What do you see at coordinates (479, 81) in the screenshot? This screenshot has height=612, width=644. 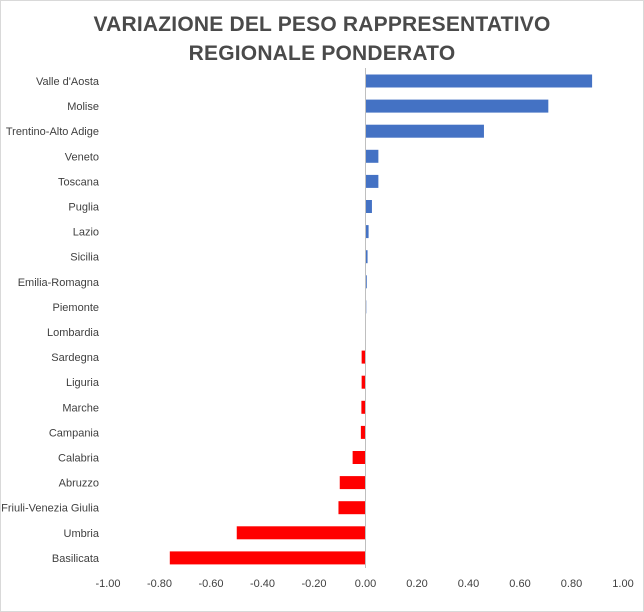 I see `bar-valle-d-aosta` at bounding box center [479, 81].